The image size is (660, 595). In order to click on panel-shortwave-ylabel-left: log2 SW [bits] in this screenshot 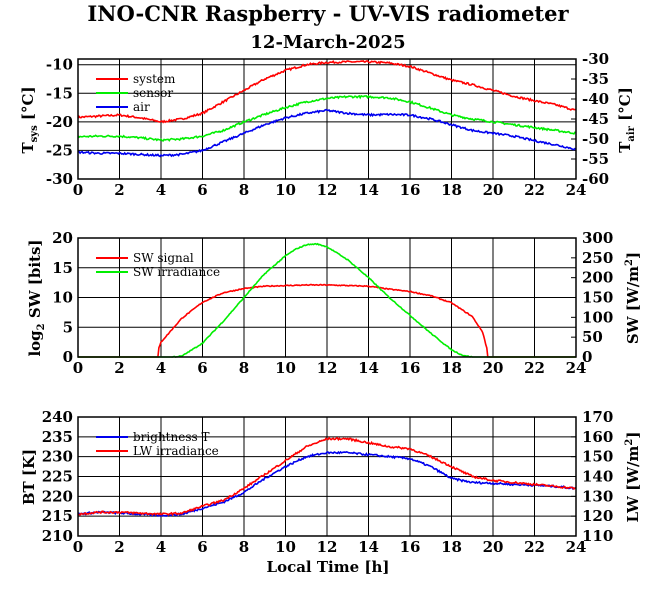, I will do `click(36, 297)`.